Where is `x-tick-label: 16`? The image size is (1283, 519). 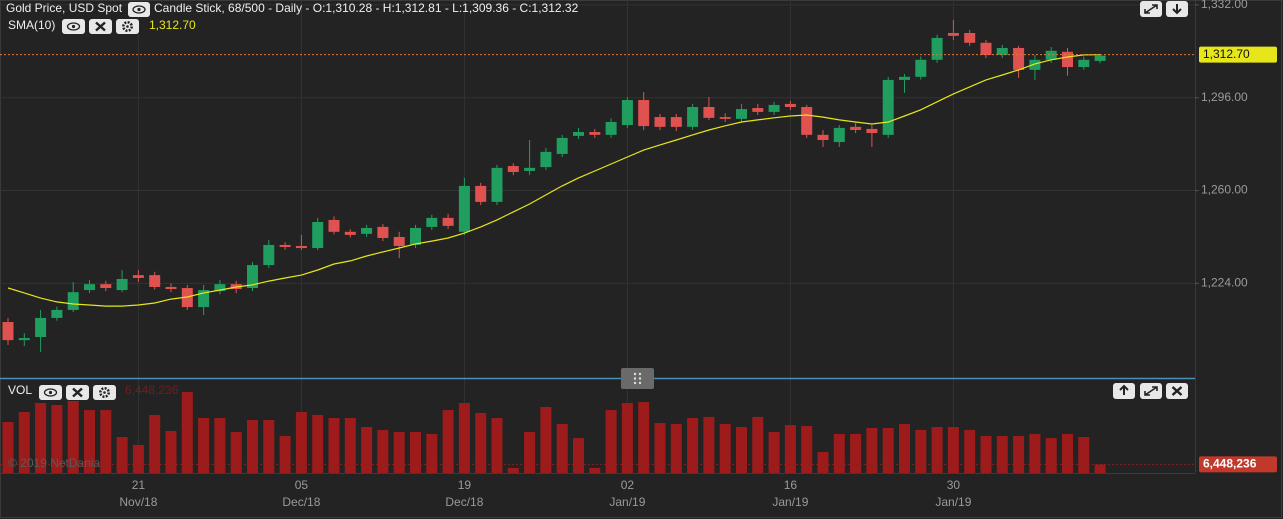
x-tick-label: 16 is located at coordinates (791, 485).